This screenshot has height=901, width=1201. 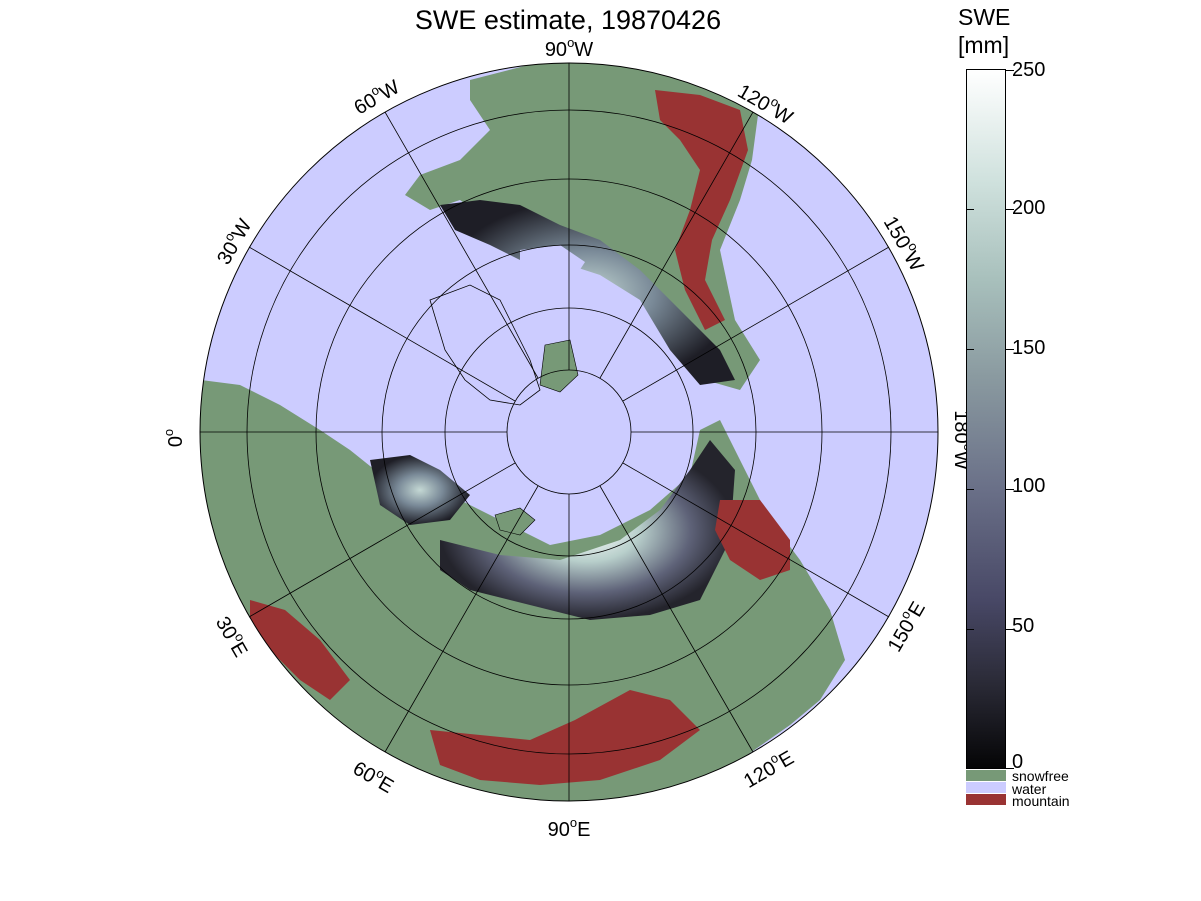 I want to click on legend-label-mountain: mountain, so click(x=1041, y=801).